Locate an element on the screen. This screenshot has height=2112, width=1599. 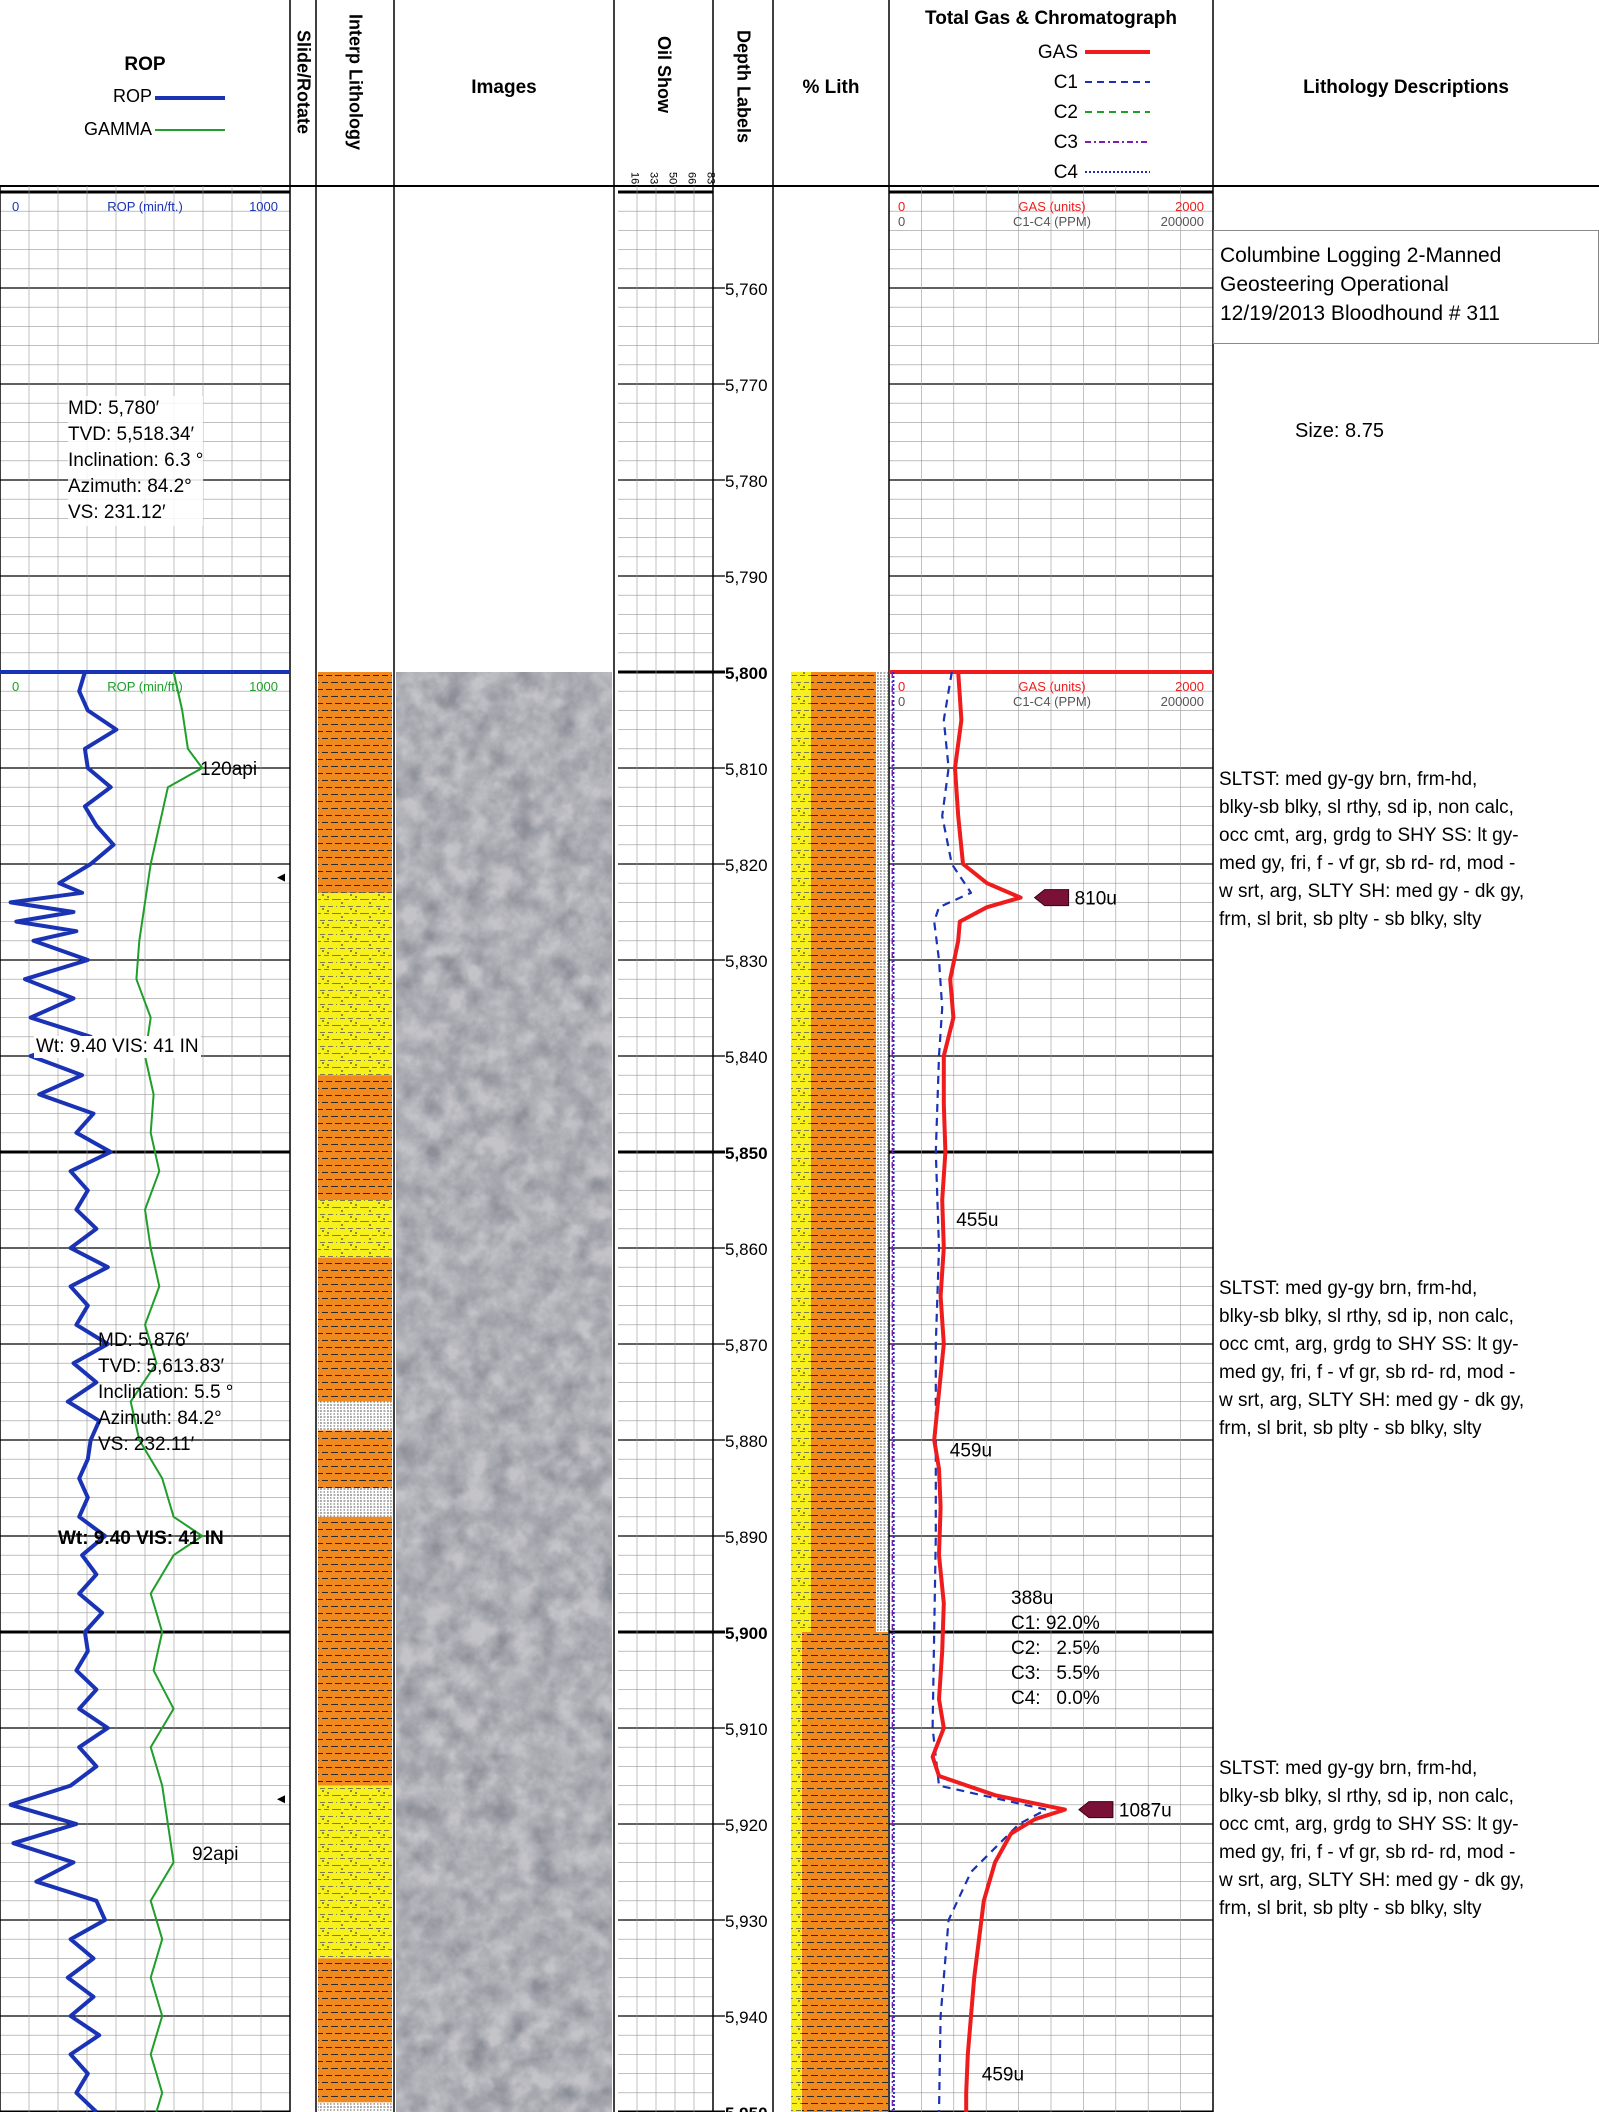
readout-c2: C2: 2.5% is located at coordinates (1055, 1648).